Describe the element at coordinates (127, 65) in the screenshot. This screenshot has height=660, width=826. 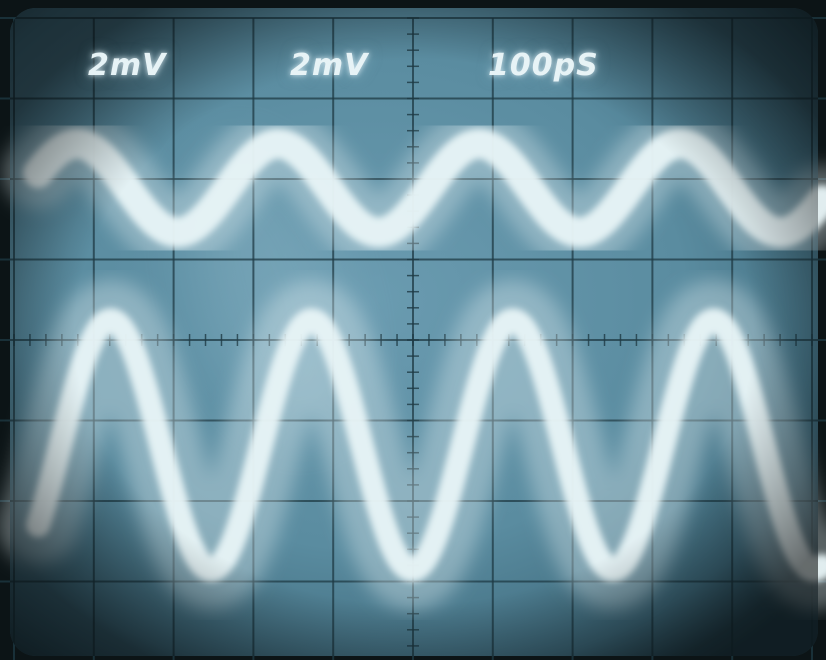
I see `channel1-scale-readout: 2mV` at that location.